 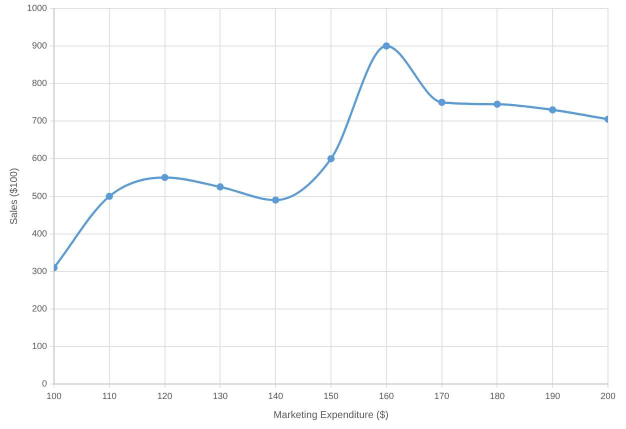 What do you see at coordinates (40, 158) in the screenshot?
I see `y-tick-label: 600` at bounding box center [40, 158].